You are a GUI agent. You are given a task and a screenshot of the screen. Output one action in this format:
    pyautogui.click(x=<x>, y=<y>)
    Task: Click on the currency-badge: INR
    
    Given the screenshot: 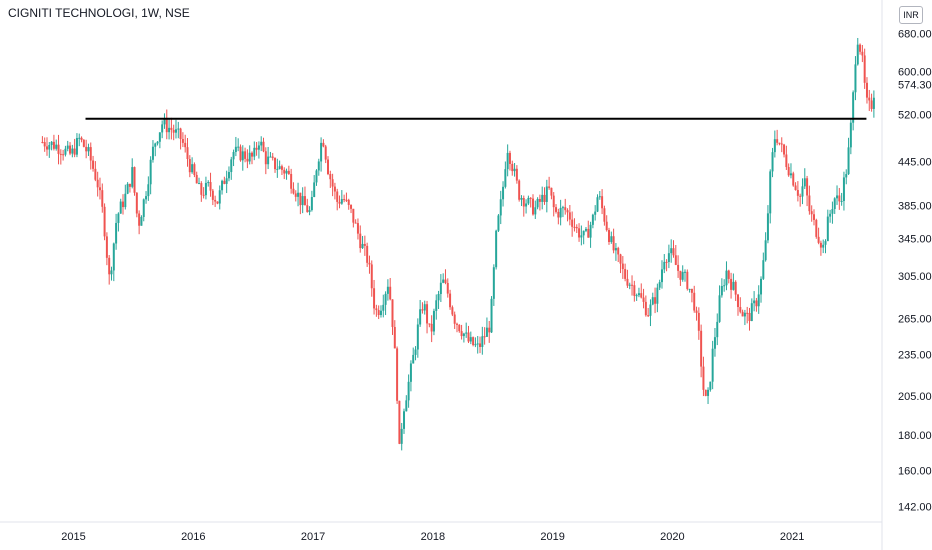 What is the action you would take?
    pyautogui.click(x=911, y=15)
    